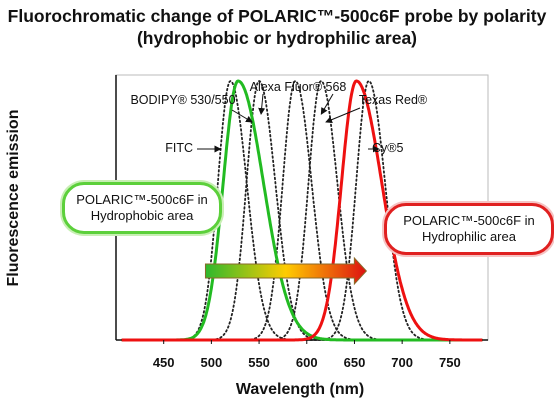 The height and width of the screenshot is (409, 554). Describe the element at coordinates (277, 38) in the screenshot. I see `chart-subtitle: (hydrophobic or hydrophilic area)` at that location.